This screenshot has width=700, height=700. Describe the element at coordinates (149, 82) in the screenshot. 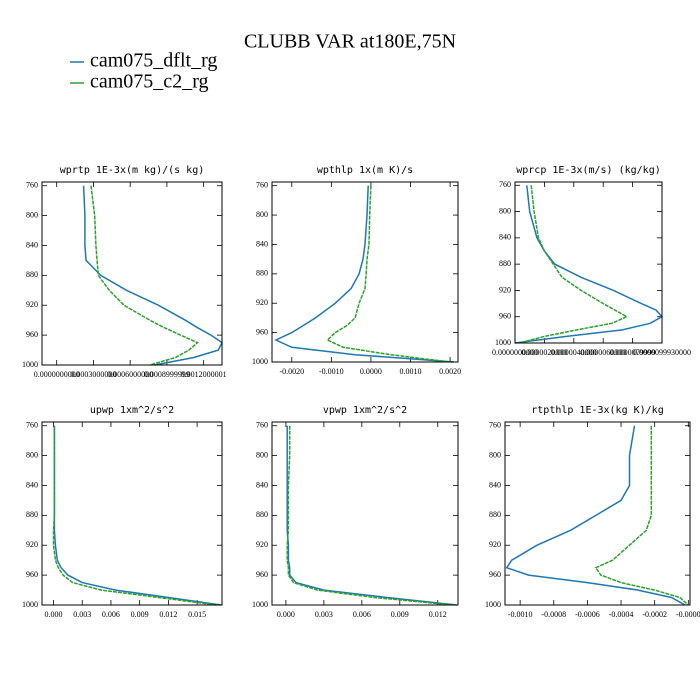

I see `legend-label: cam075_c2_rg` at that location.